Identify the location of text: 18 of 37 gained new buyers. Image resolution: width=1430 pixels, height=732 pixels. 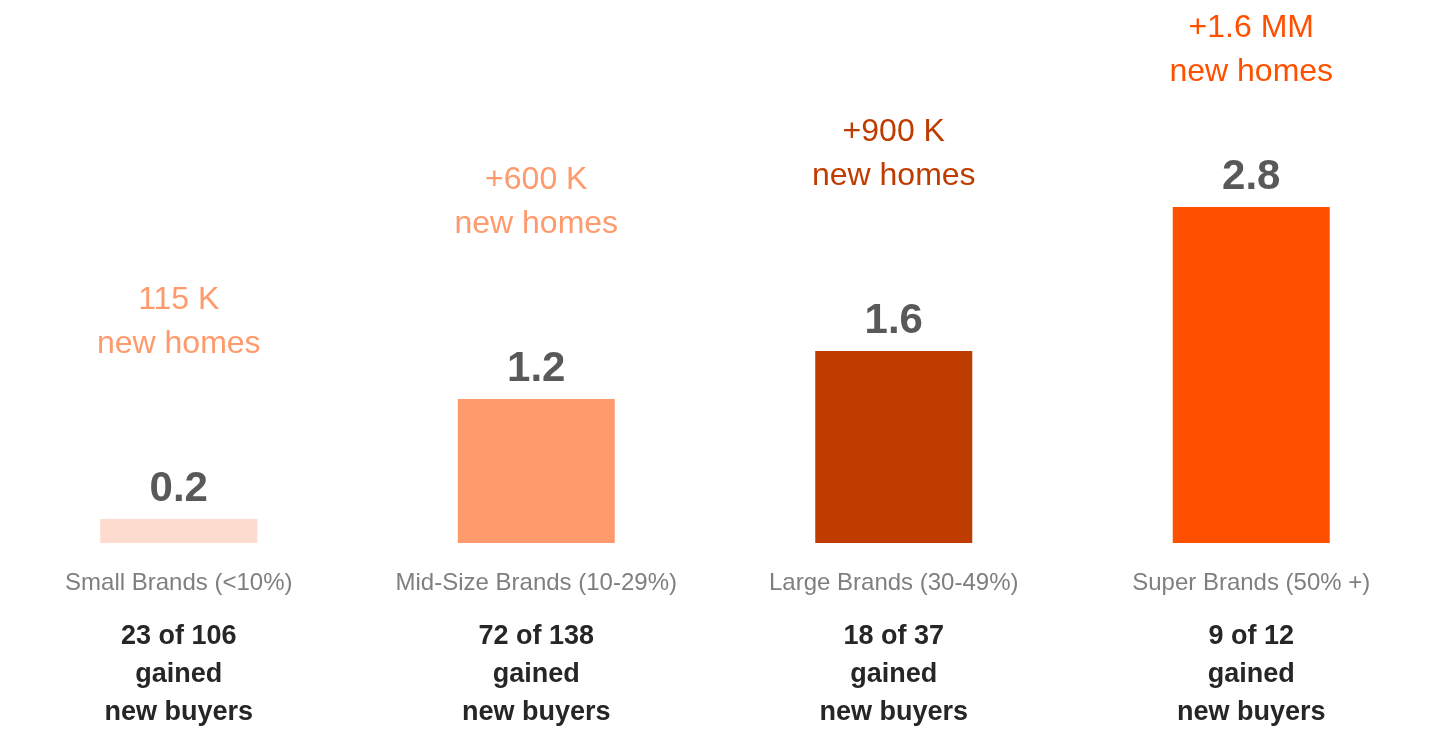
(894, 673).